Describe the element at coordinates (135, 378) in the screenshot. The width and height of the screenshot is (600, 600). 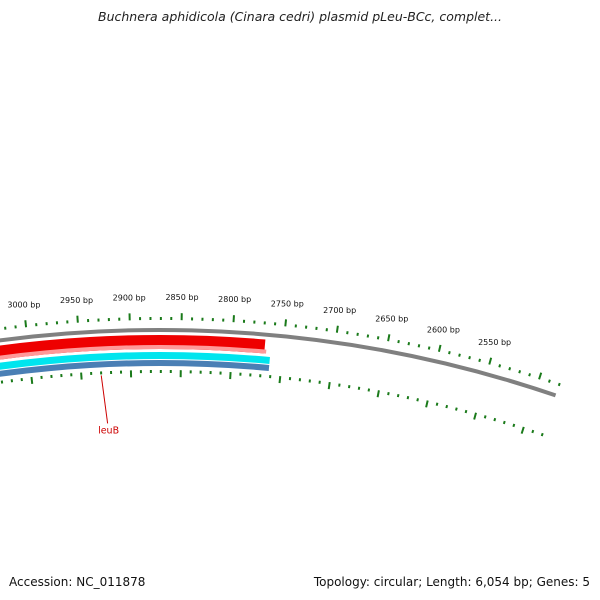
I see `cds-leub-feature` at that location.